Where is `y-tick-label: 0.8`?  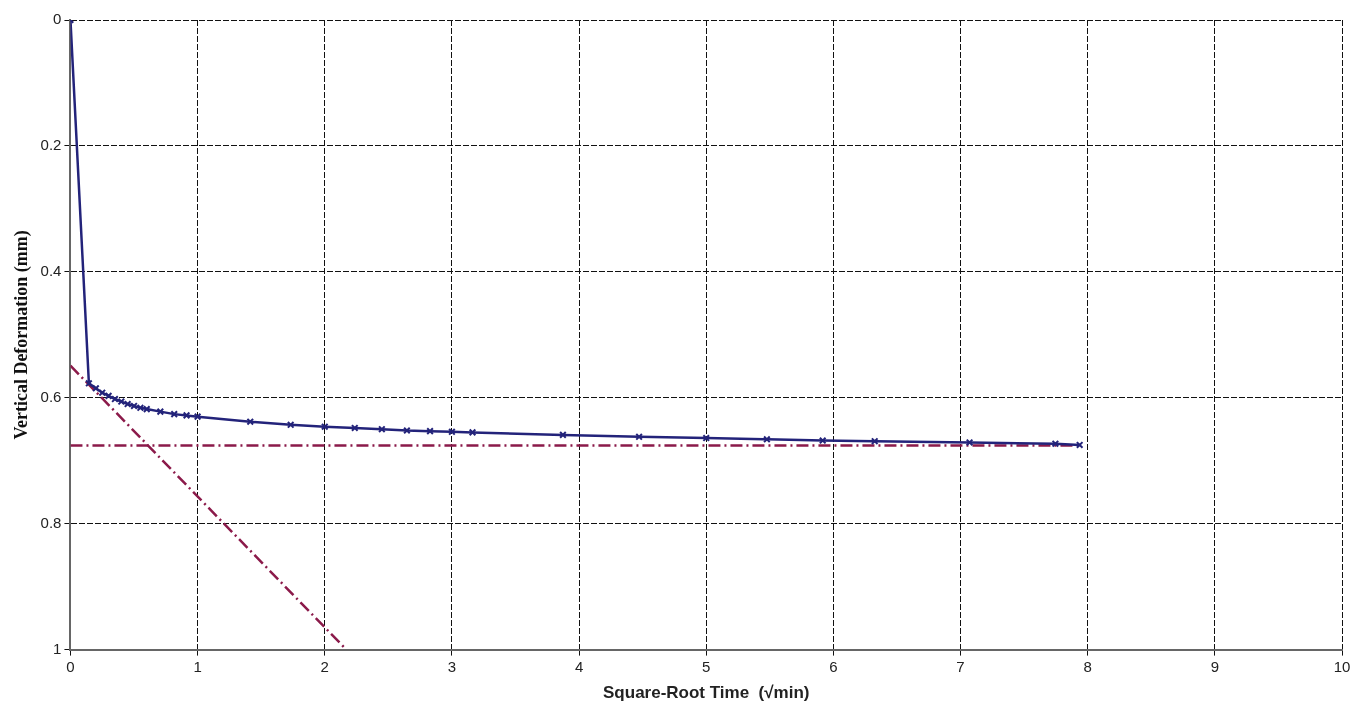
y-tick-label: 0.8 is located at coordinates (51, 522).